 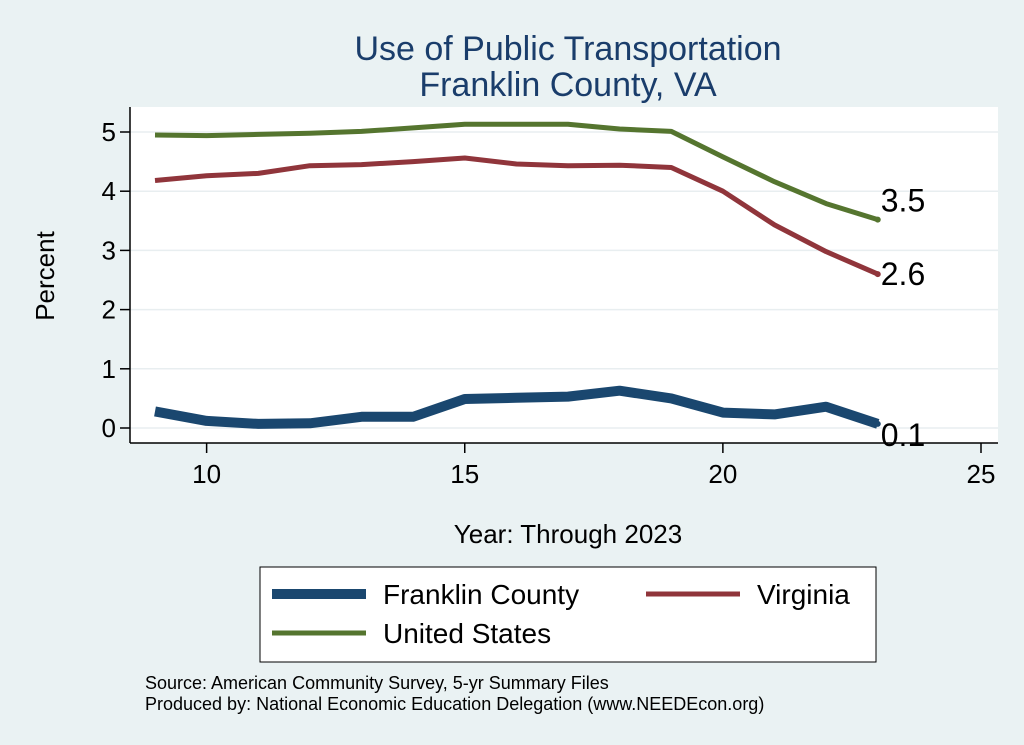 What do you see at coordinates (903, 274) in the screenshot?
I see `end-label-virginia: 2.6` at bounding box center [903, 274].